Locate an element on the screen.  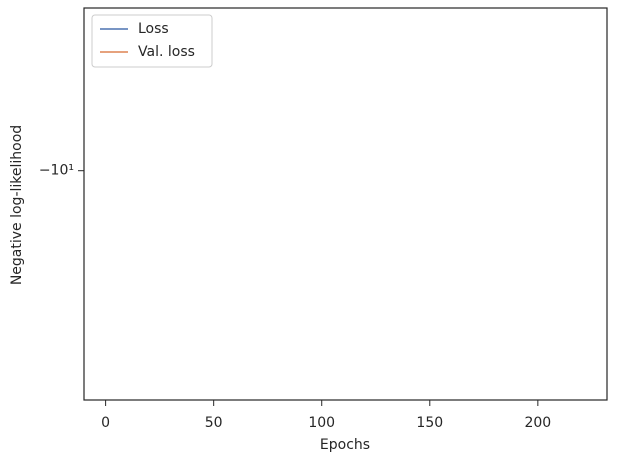
y-axis-label: Negative log-likelihood is located at coordinates (17, 205).